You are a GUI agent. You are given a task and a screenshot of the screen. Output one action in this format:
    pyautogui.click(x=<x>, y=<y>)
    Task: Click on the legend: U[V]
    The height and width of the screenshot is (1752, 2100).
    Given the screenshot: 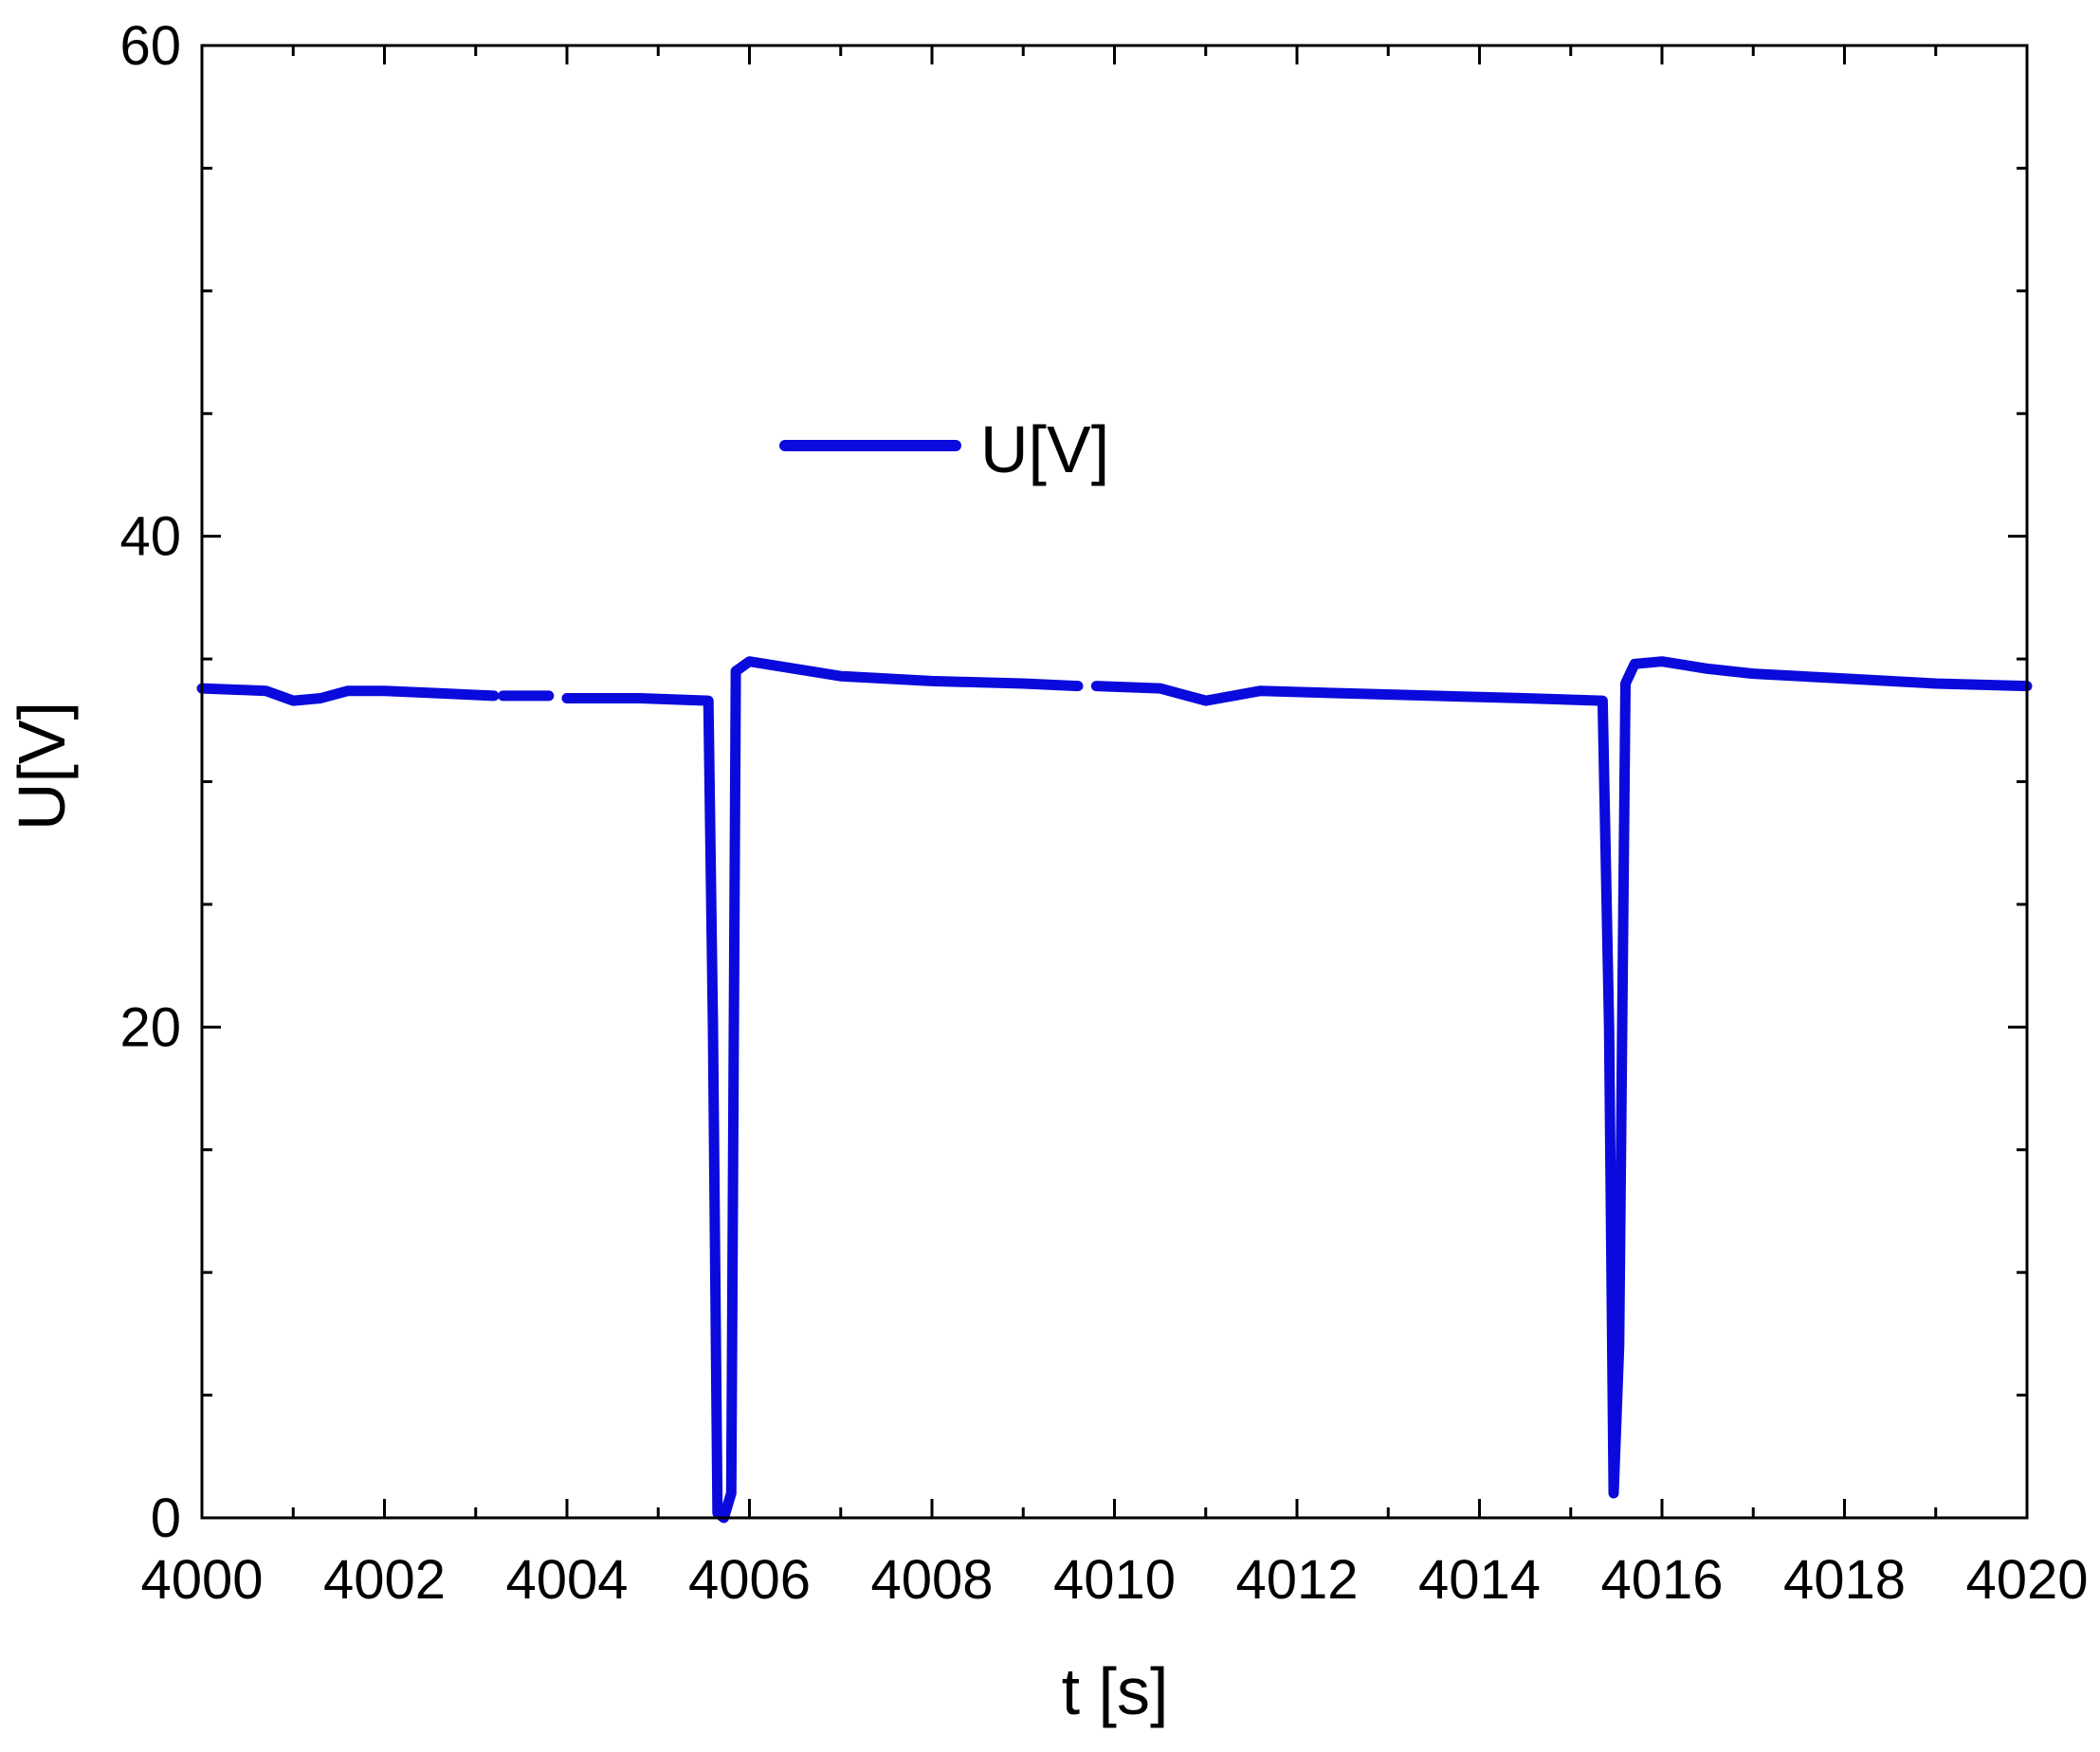 What is the action you would take?
    pyautogui.click(x=944, y=449)
    